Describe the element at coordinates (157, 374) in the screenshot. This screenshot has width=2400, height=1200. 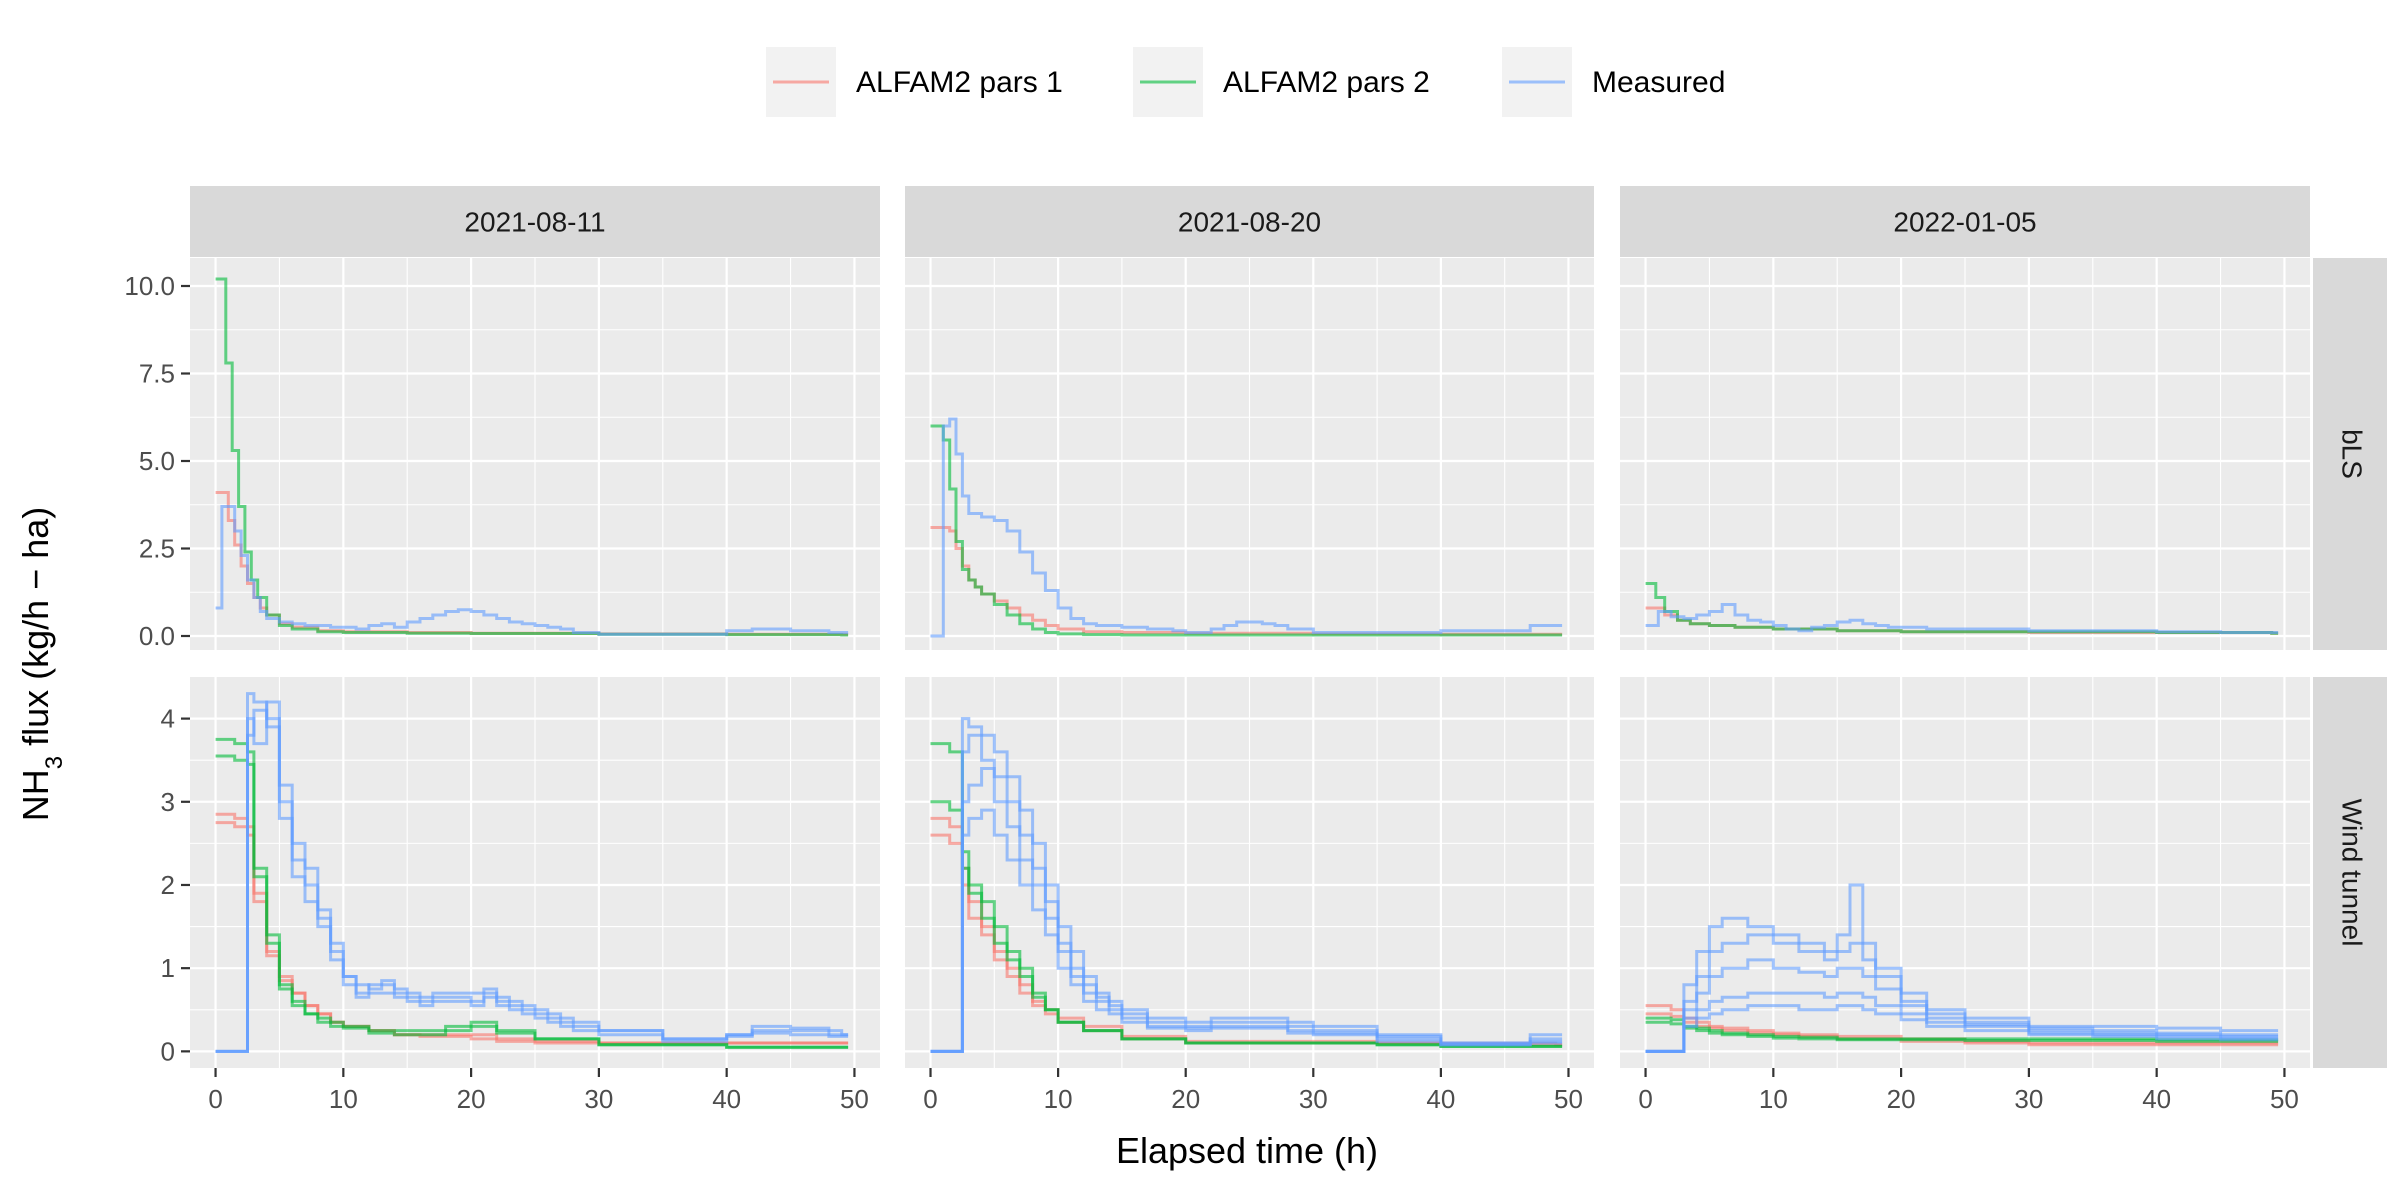
I see `y-tick-label: 7.5` at that location.